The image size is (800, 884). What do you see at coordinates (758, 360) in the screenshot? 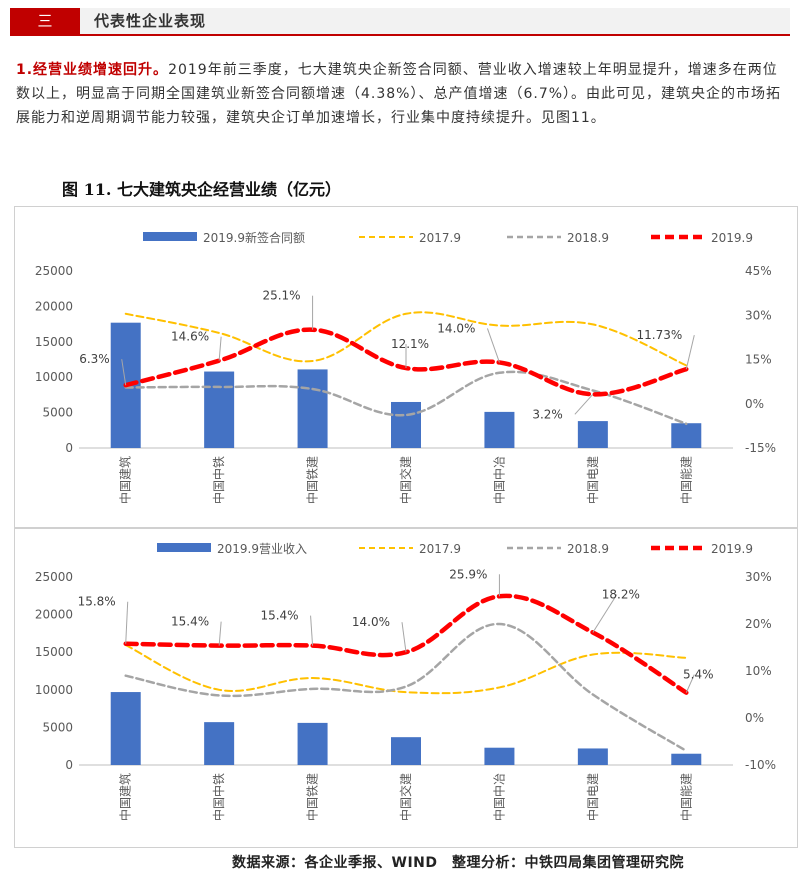
I see `y-right-tick: 15%` at bounding box center [758, 360].